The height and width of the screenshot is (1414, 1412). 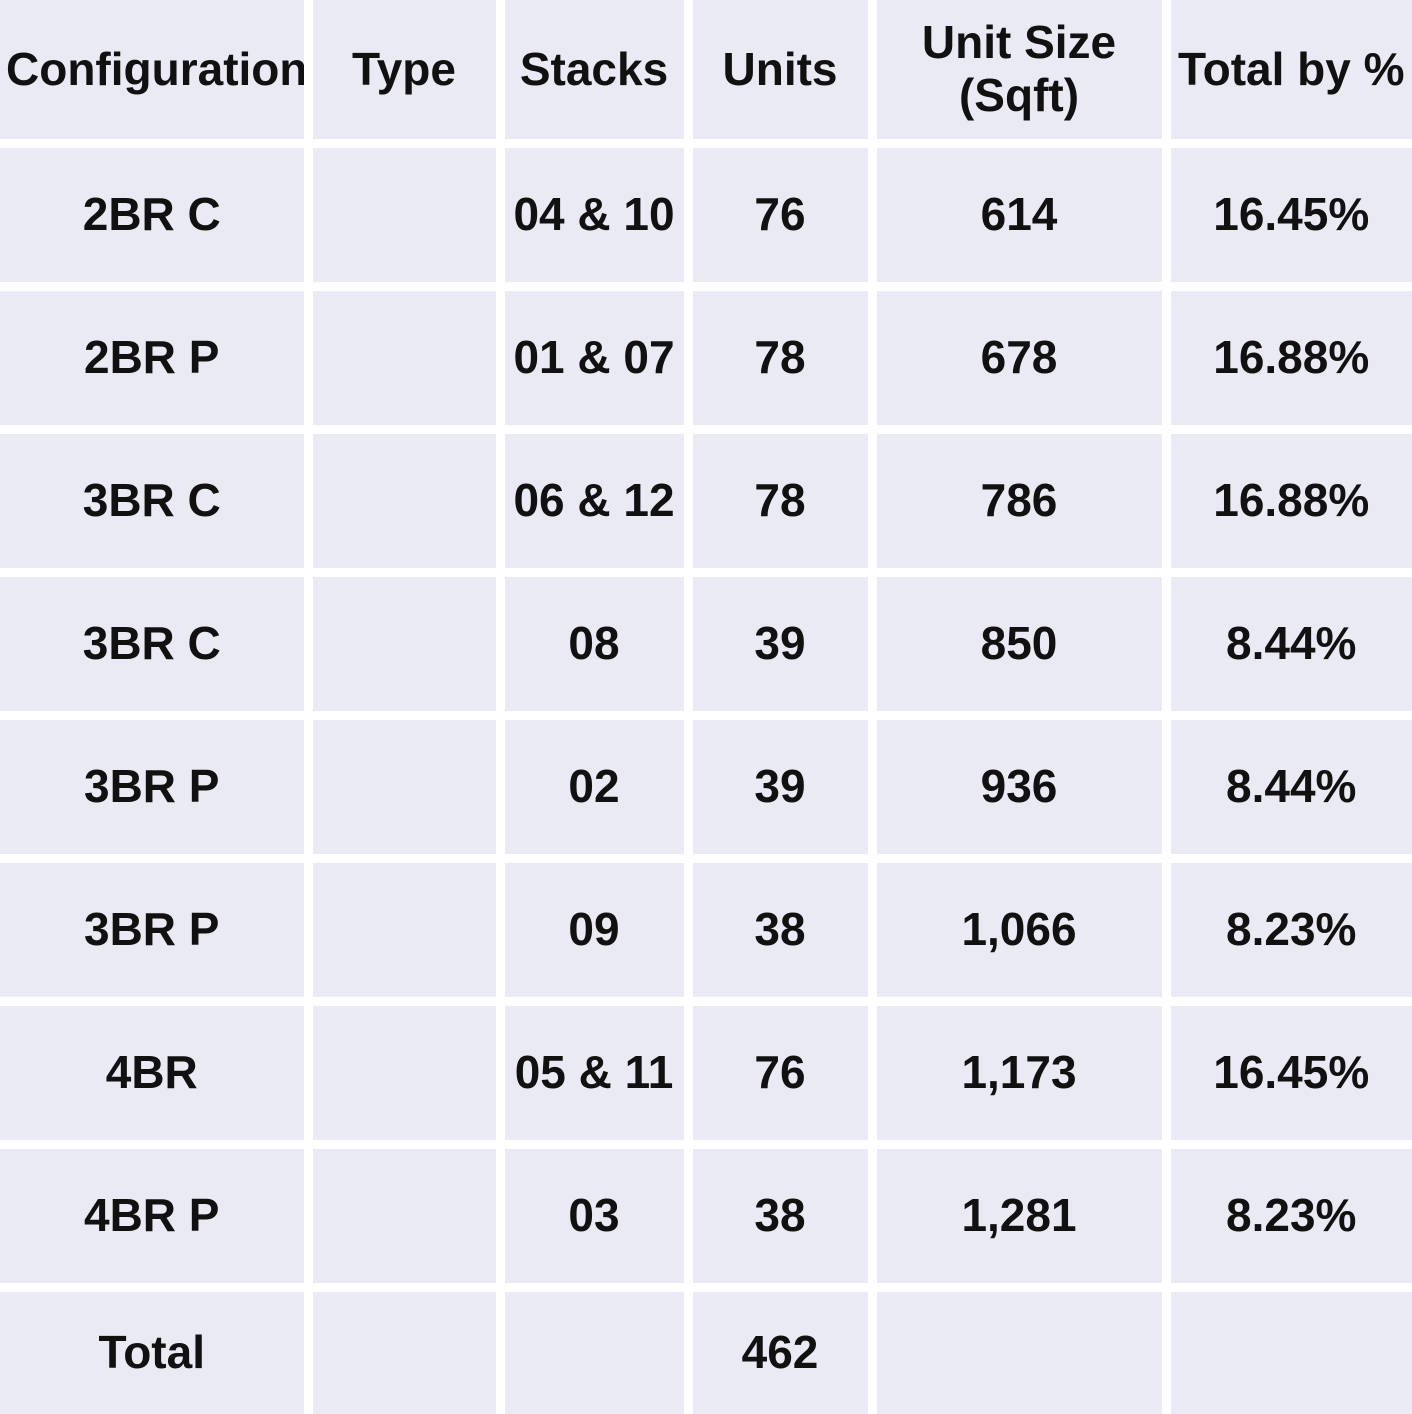 I want to click on cell-unit-size: 614, so click(x=1019, y=214).